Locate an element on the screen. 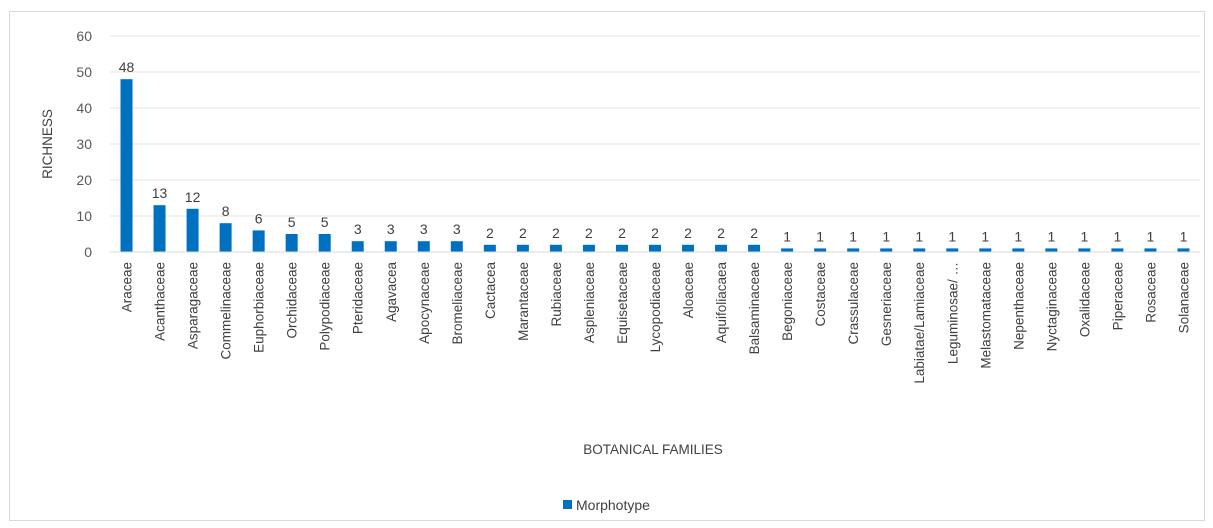  y-axis-title: RICHNESS is located at coordinates (47, 144).